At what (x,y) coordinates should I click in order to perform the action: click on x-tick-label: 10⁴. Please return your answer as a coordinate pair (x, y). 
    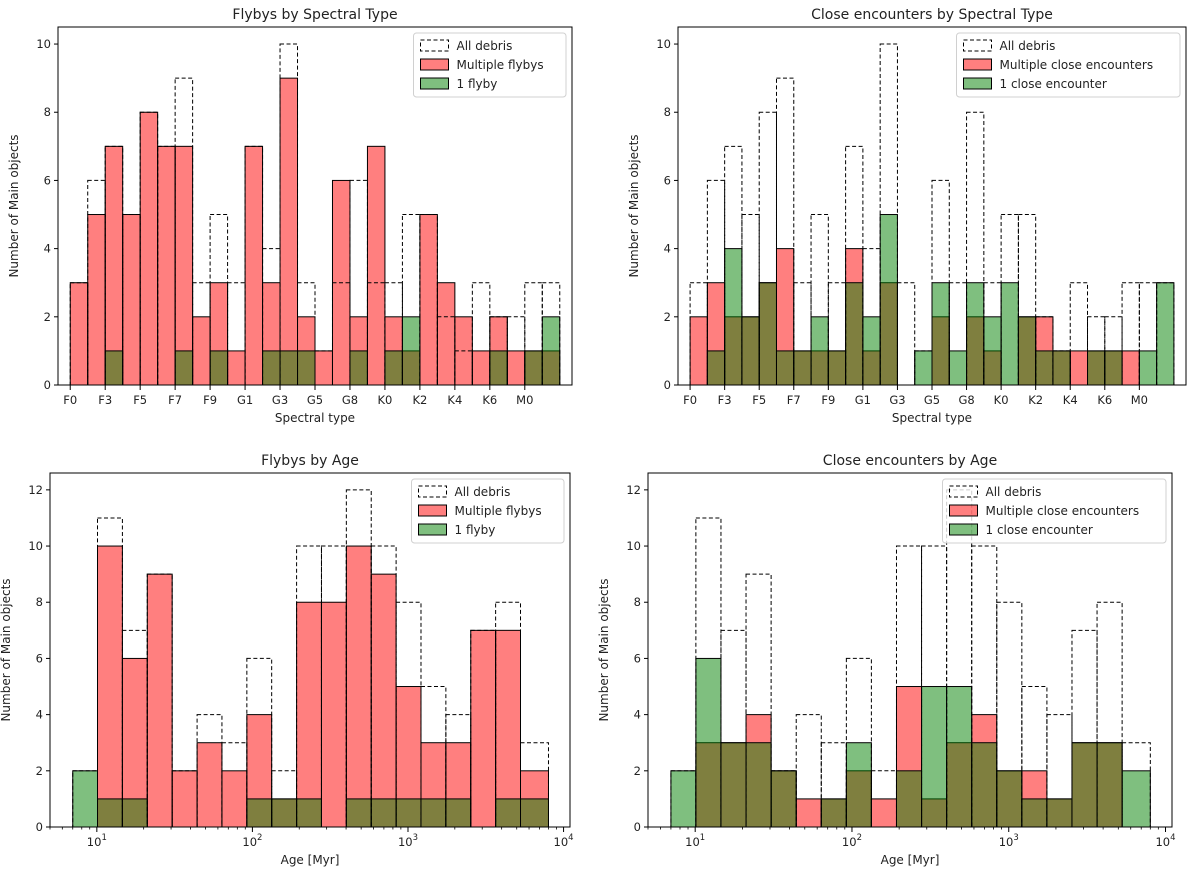
    Looking at the image, I should click on (564, 841).